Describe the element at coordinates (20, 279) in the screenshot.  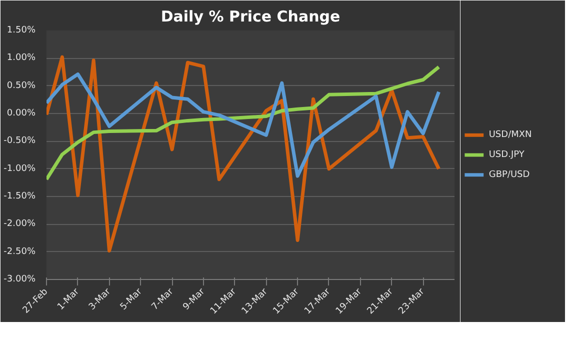
I see `y-tick-label: -3.00%` at that location.